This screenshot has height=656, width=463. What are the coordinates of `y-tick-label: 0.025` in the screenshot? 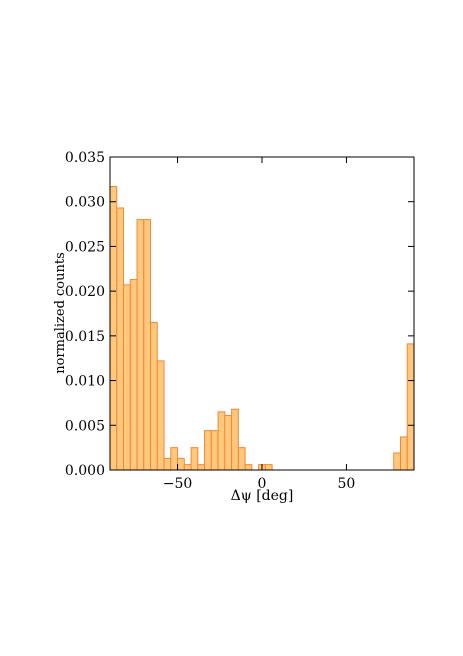 It's located at (85, 247).